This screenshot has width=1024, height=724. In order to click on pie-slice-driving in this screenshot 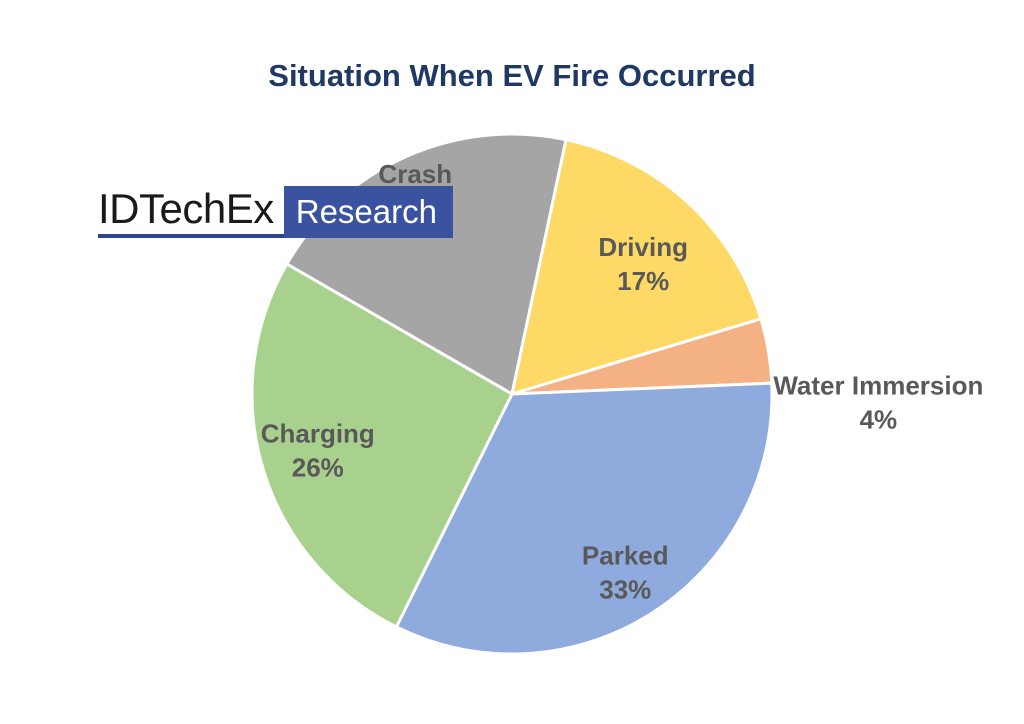, I will do `click(636, 267)`.